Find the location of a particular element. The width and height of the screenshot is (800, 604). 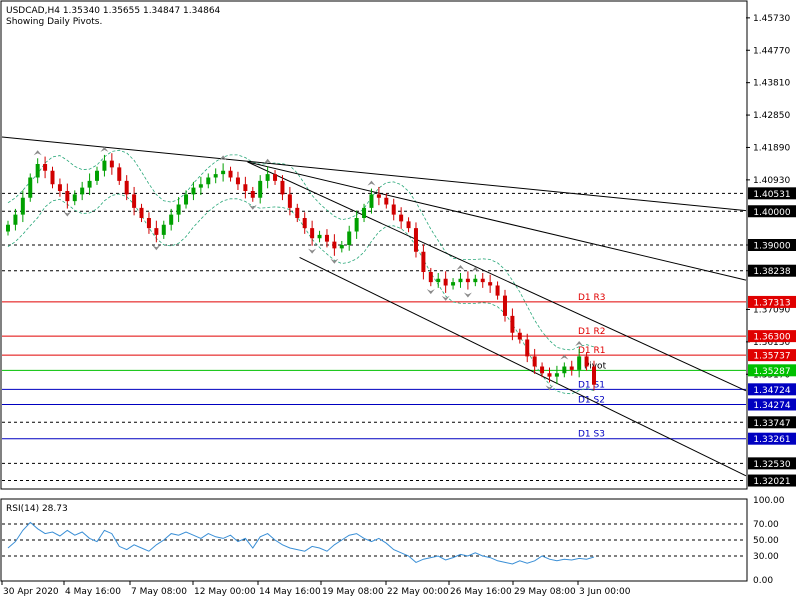

price-tag-2: 1.39000 is located at coordinates (771, 247).